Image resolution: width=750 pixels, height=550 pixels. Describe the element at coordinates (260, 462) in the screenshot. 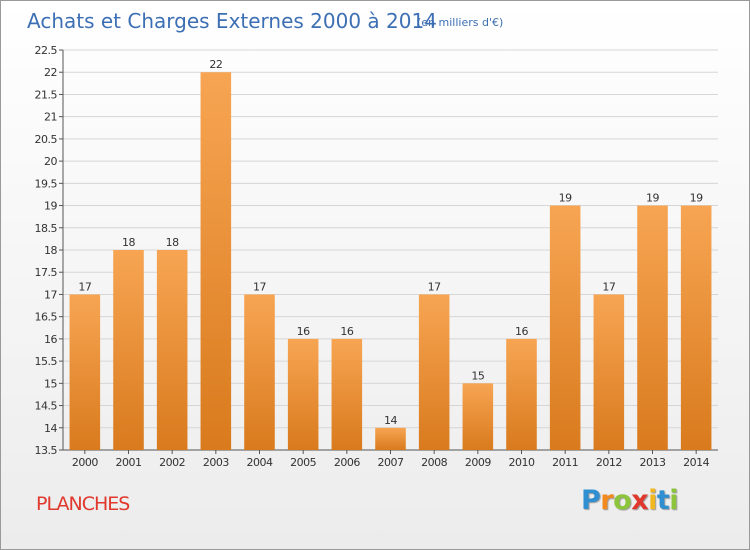

I see `x-tick-label: 2004` at that location.